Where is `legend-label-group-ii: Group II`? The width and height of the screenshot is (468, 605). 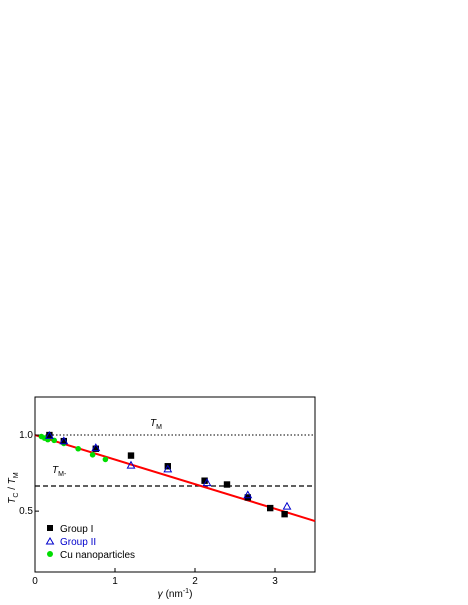
legend-label-group-ii: Group II is located at coordinates (78, 542).